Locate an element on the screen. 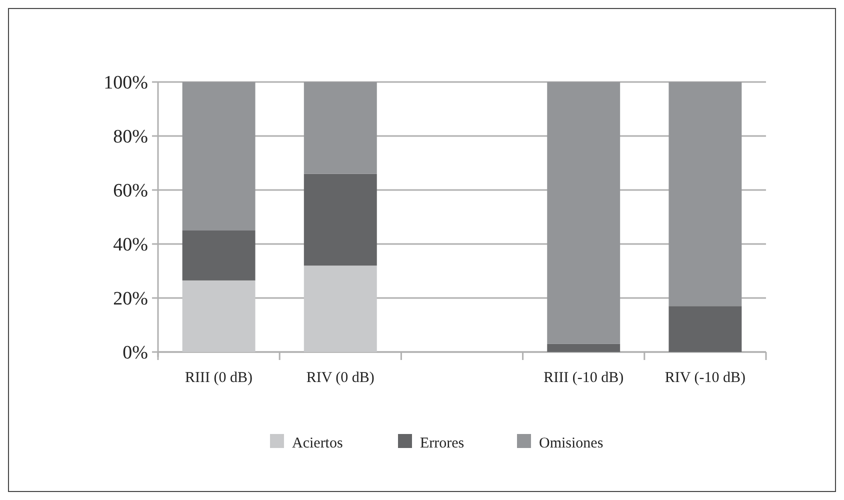 The height and width of the screenshot is (500, 844). legend-label: Aciertos is located at coordinates (317, 443).